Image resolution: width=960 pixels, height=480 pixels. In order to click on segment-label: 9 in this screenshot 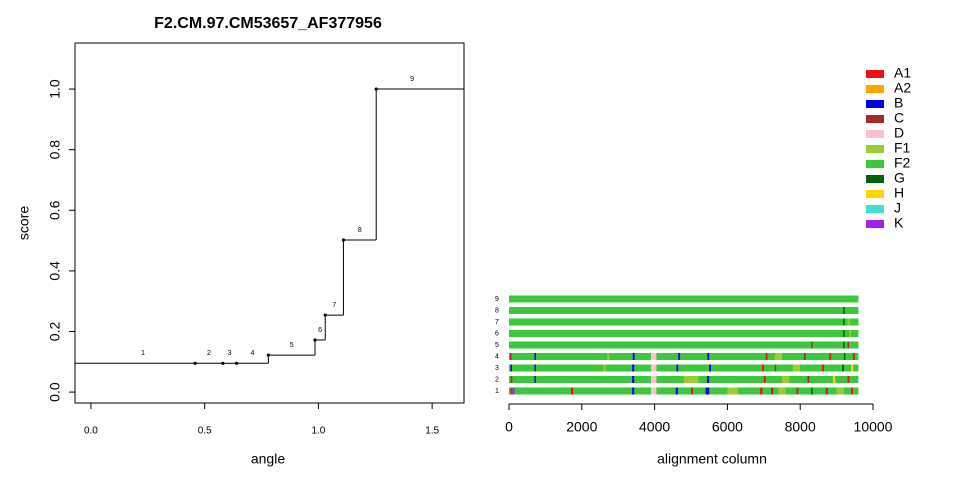, I will do `click(412, 79)`.